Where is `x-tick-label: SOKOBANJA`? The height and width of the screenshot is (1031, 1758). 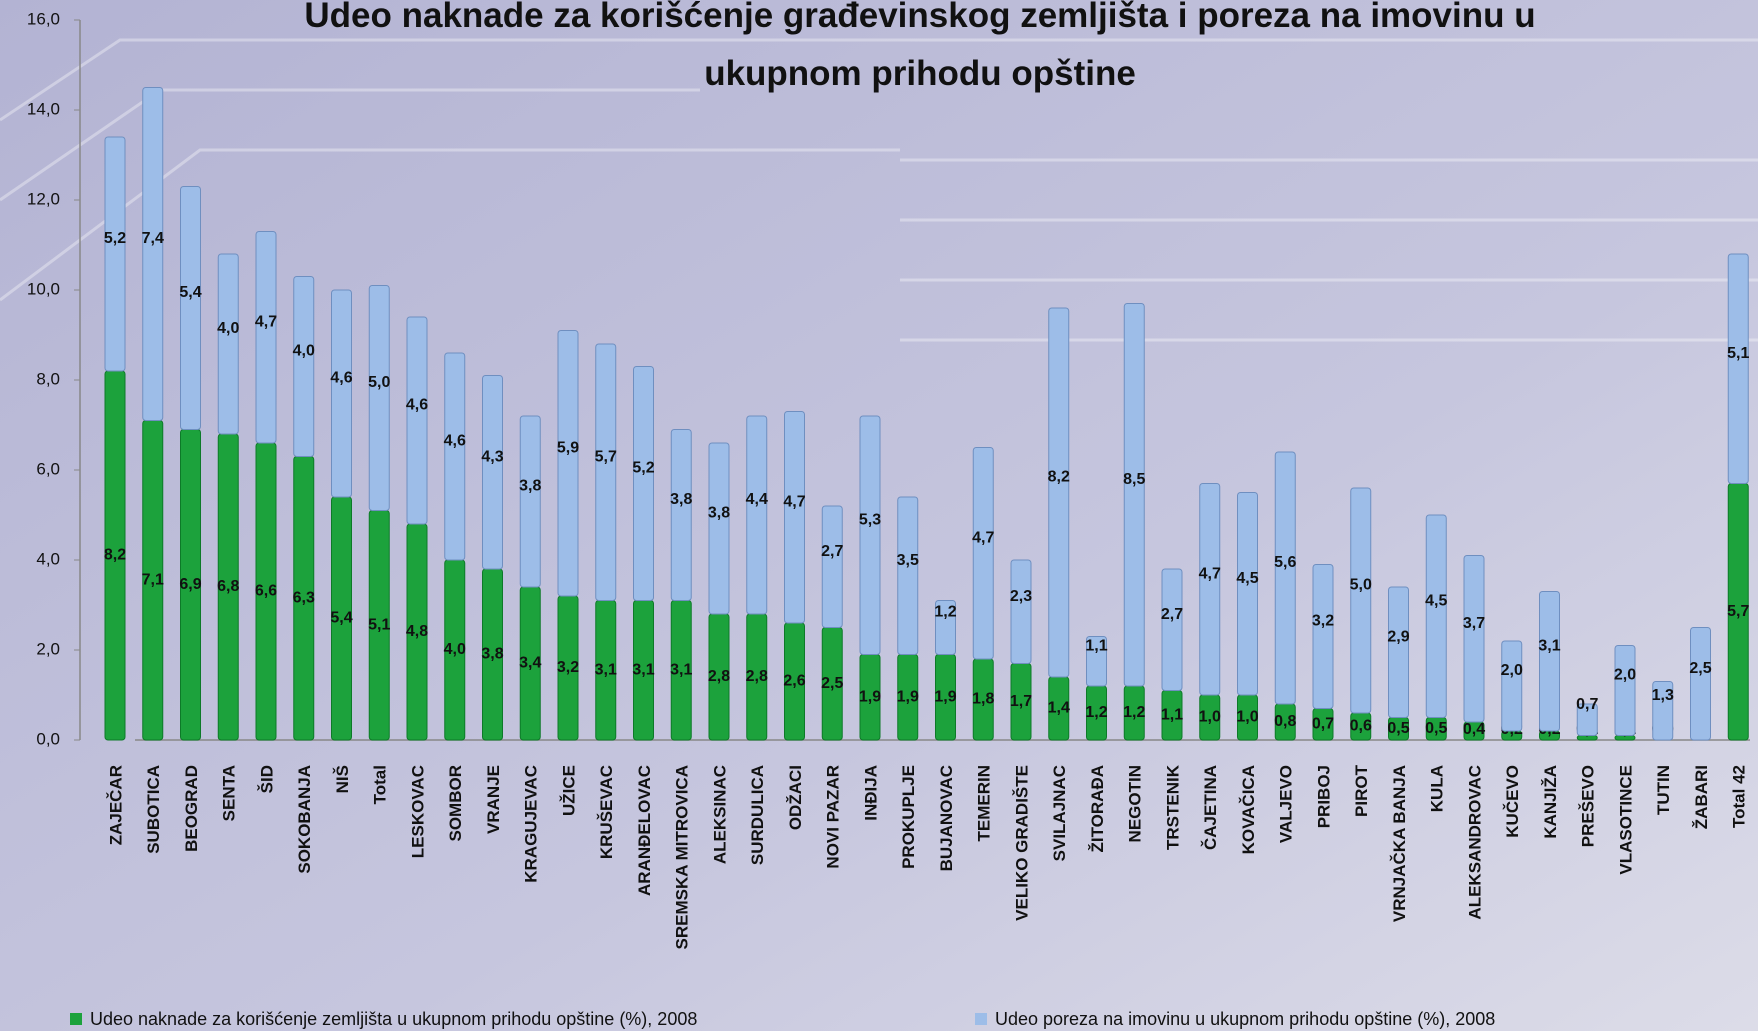
x-tick-label: SOKOBANJA is located at coordinates (304, 819).